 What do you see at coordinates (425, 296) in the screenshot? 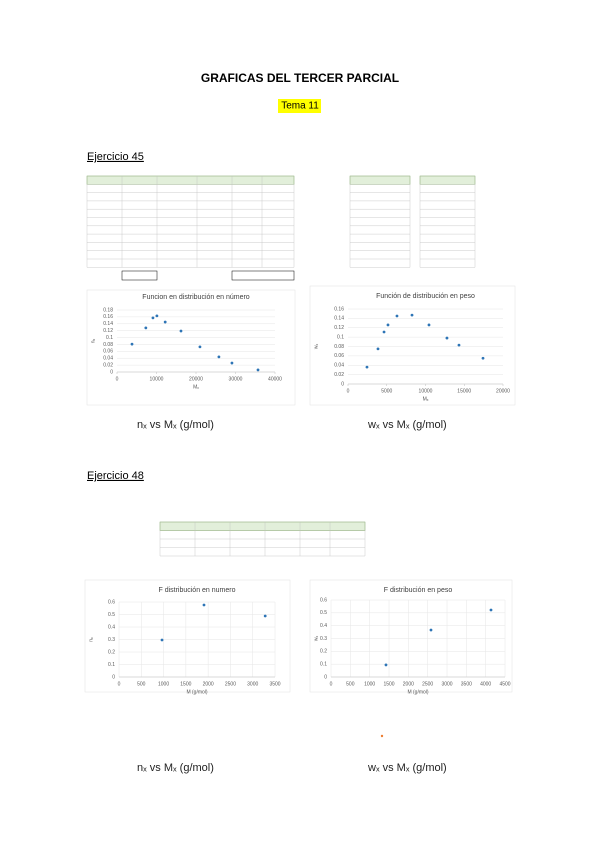
I see `chart-title: Función de distribución en peso` at bounding box center [425, 296].